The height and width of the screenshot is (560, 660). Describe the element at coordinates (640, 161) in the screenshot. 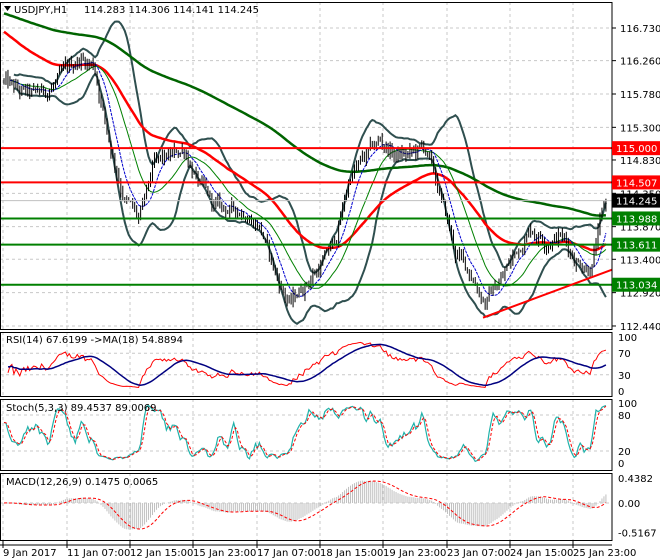

I see `price-tick-label: 114.830` at that location.